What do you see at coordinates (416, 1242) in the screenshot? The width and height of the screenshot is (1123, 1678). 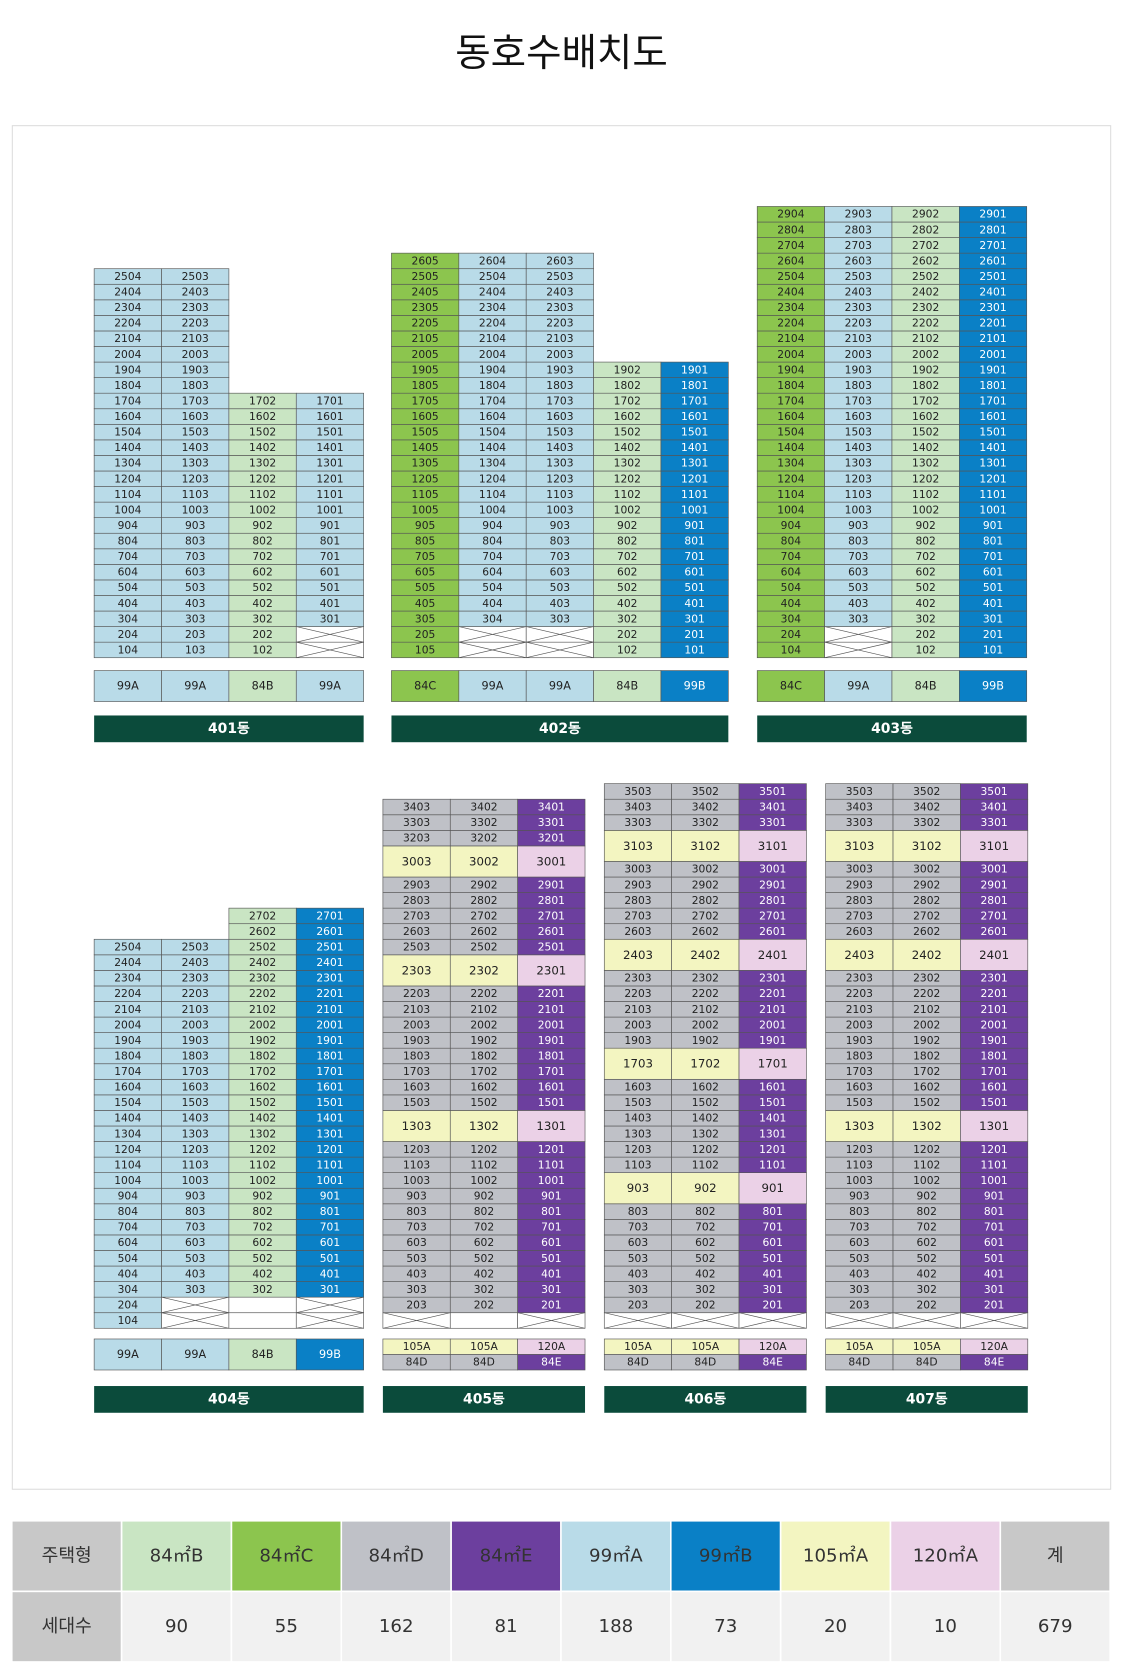 I see `unit-label: 603` at bounding box center [416, 1242].